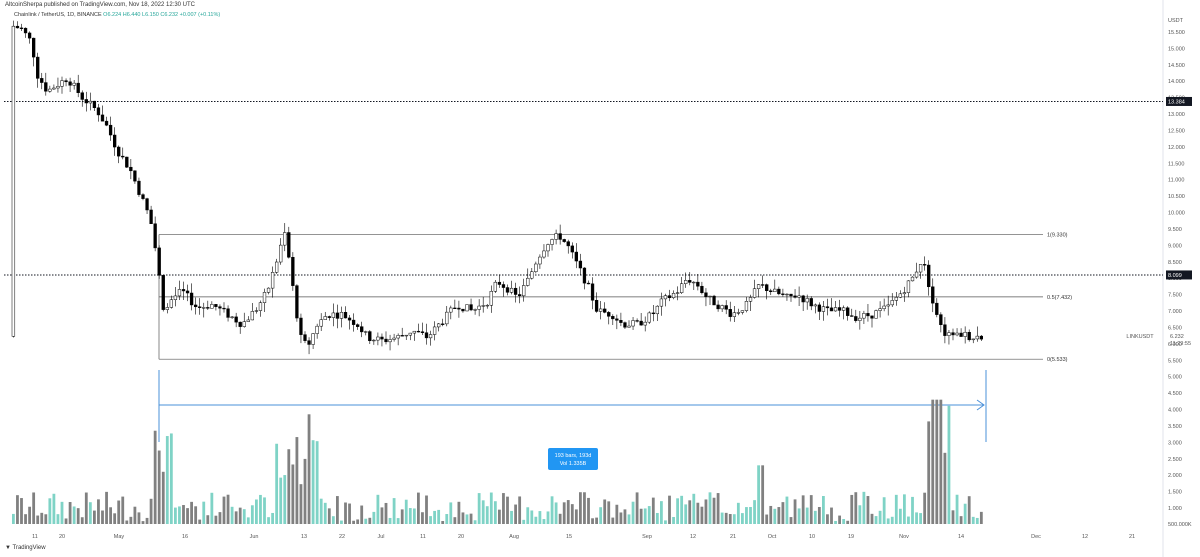  I want to click on price-tick-label: 15.000, so click(1176, 49).